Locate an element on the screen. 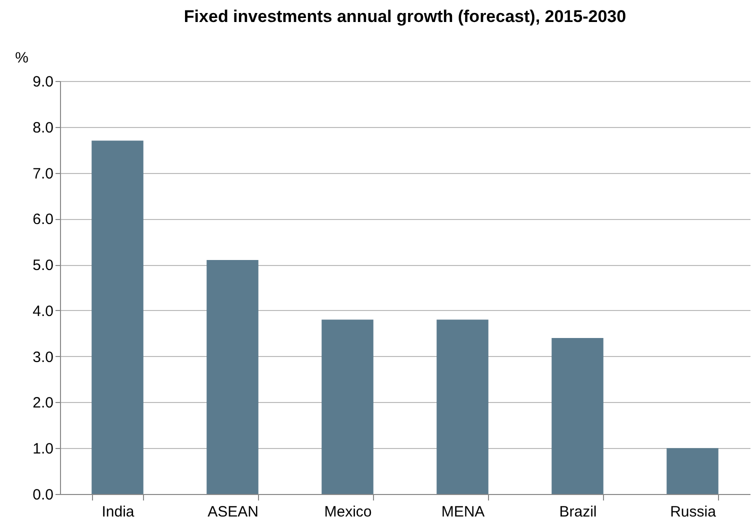 This screenshot has height=525, width=752. y-tick-label: 8.0 is located at coordinates (43, 127).